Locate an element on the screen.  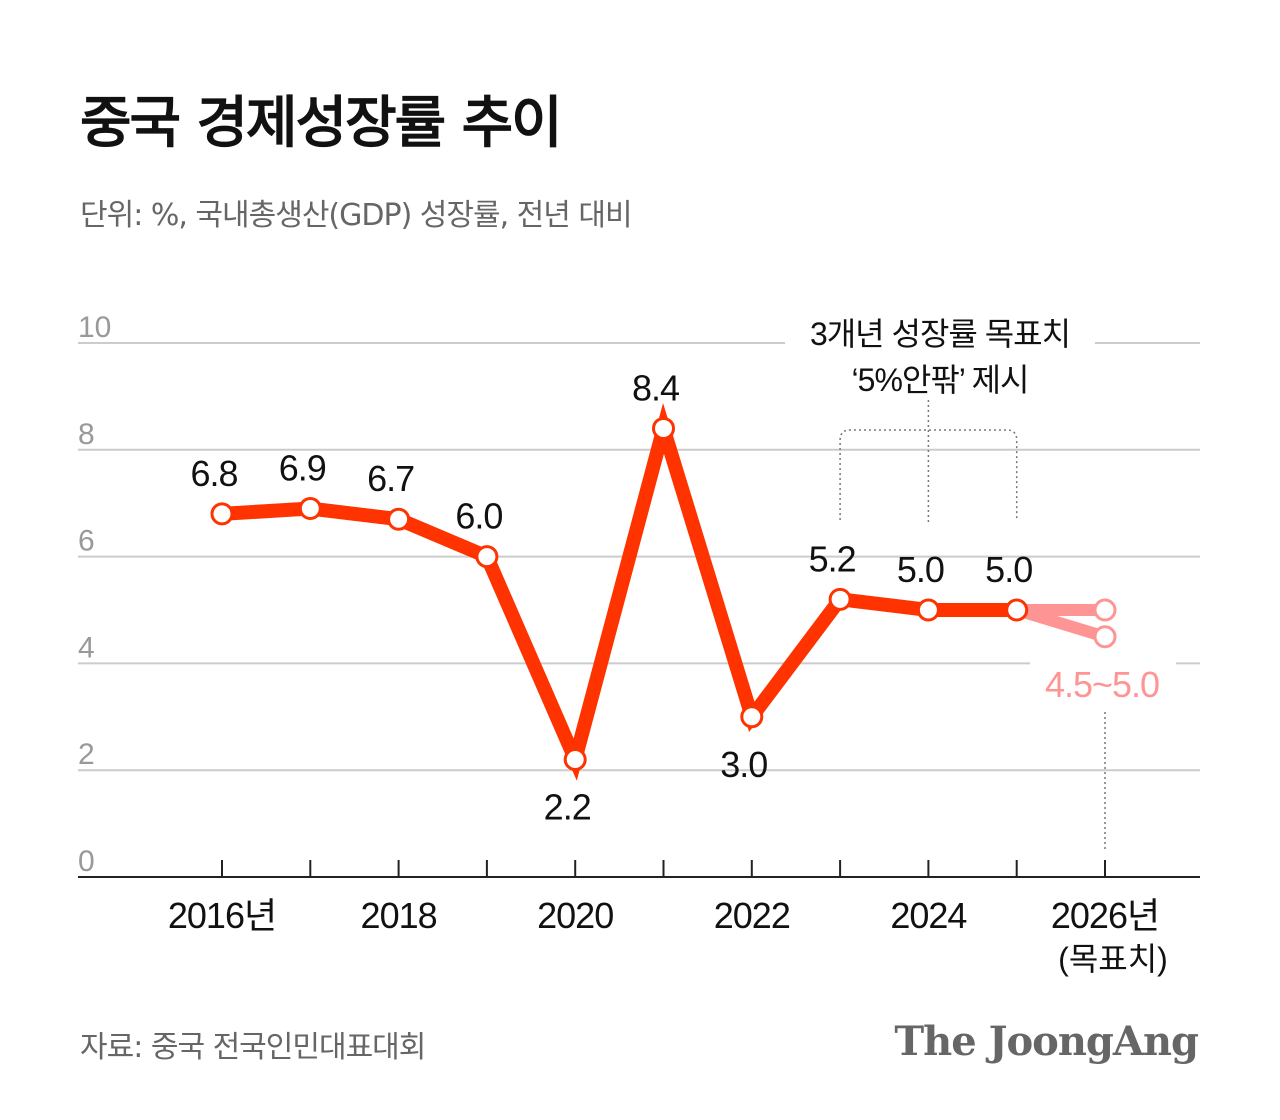
target-label: 4.5~5.0 is located at coordinates (1102, 684).